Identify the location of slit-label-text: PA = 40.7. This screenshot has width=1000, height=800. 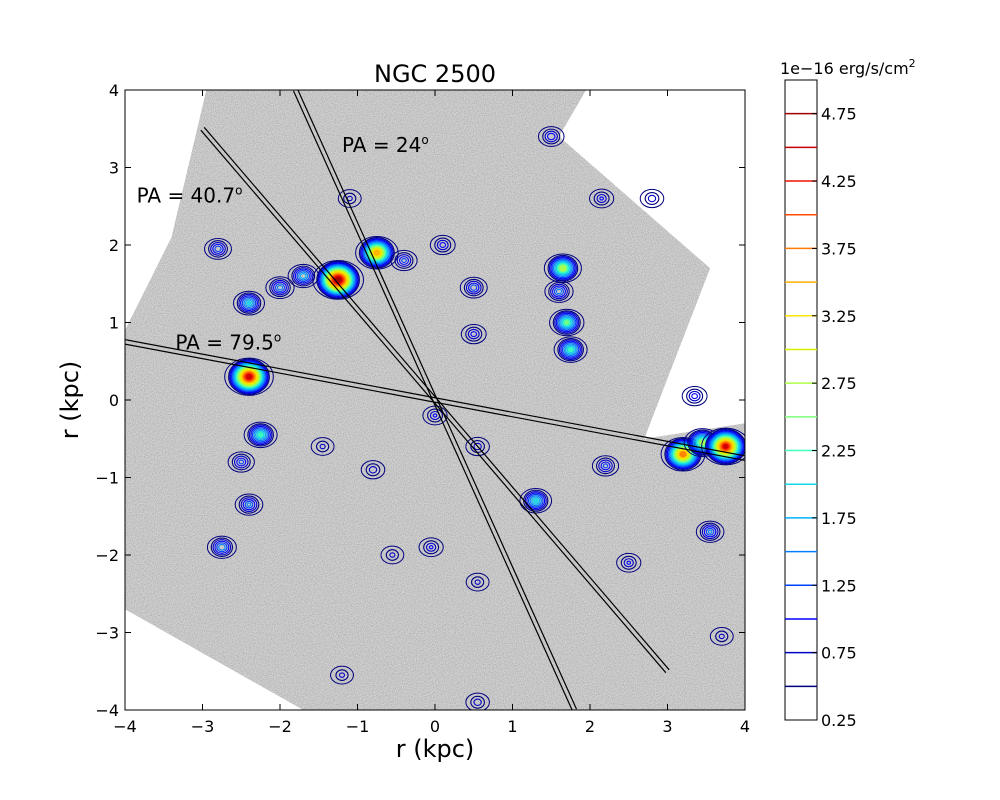
(186, 195).